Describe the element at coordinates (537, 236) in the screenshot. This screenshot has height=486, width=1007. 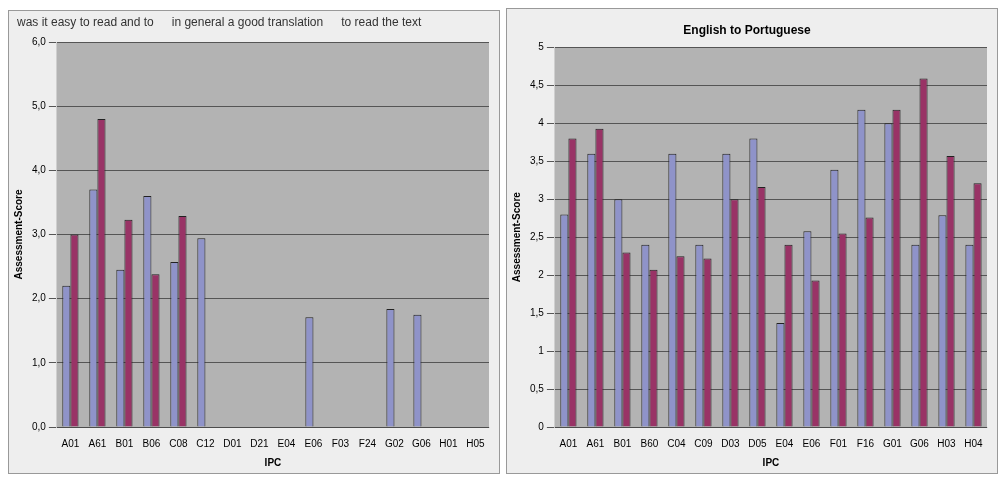
I see `y-tick-label: 2,5` at that location.